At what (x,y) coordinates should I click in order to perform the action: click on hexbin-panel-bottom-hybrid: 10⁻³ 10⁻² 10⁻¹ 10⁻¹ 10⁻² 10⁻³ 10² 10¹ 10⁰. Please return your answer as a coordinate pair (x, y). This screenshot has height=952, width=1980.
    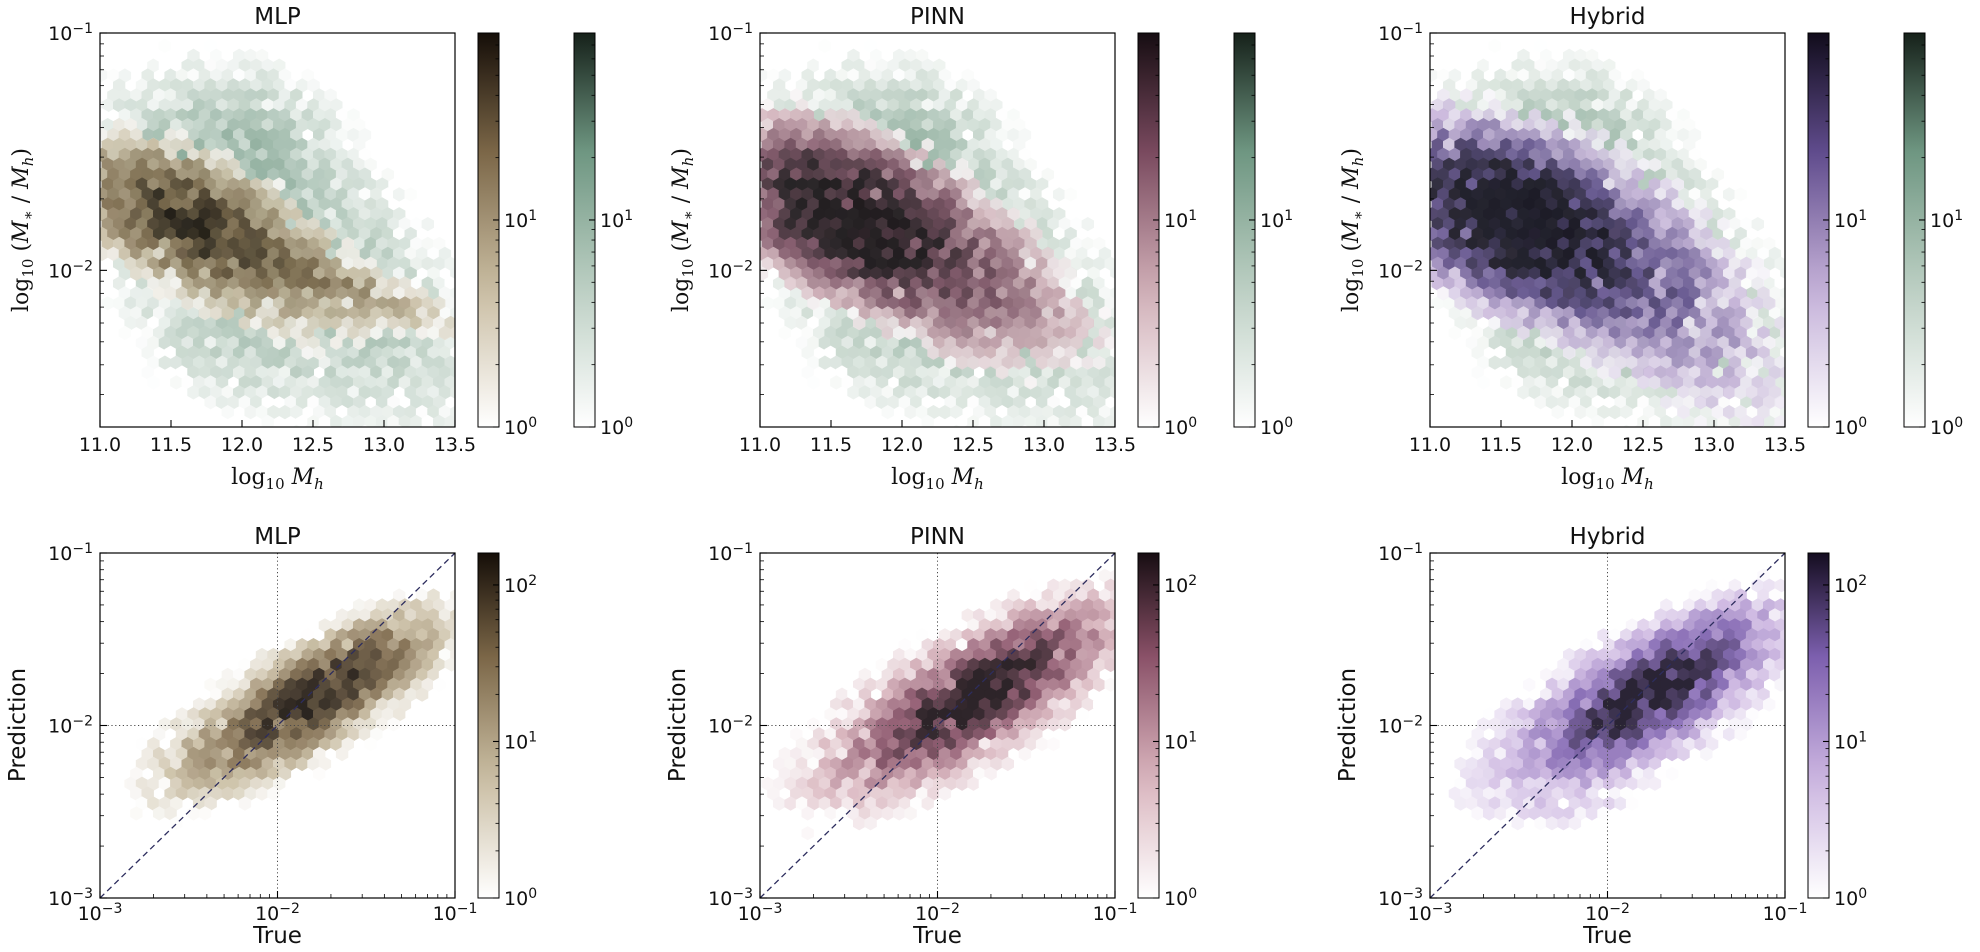
    Looking at the image, I should click on (1622, 733).